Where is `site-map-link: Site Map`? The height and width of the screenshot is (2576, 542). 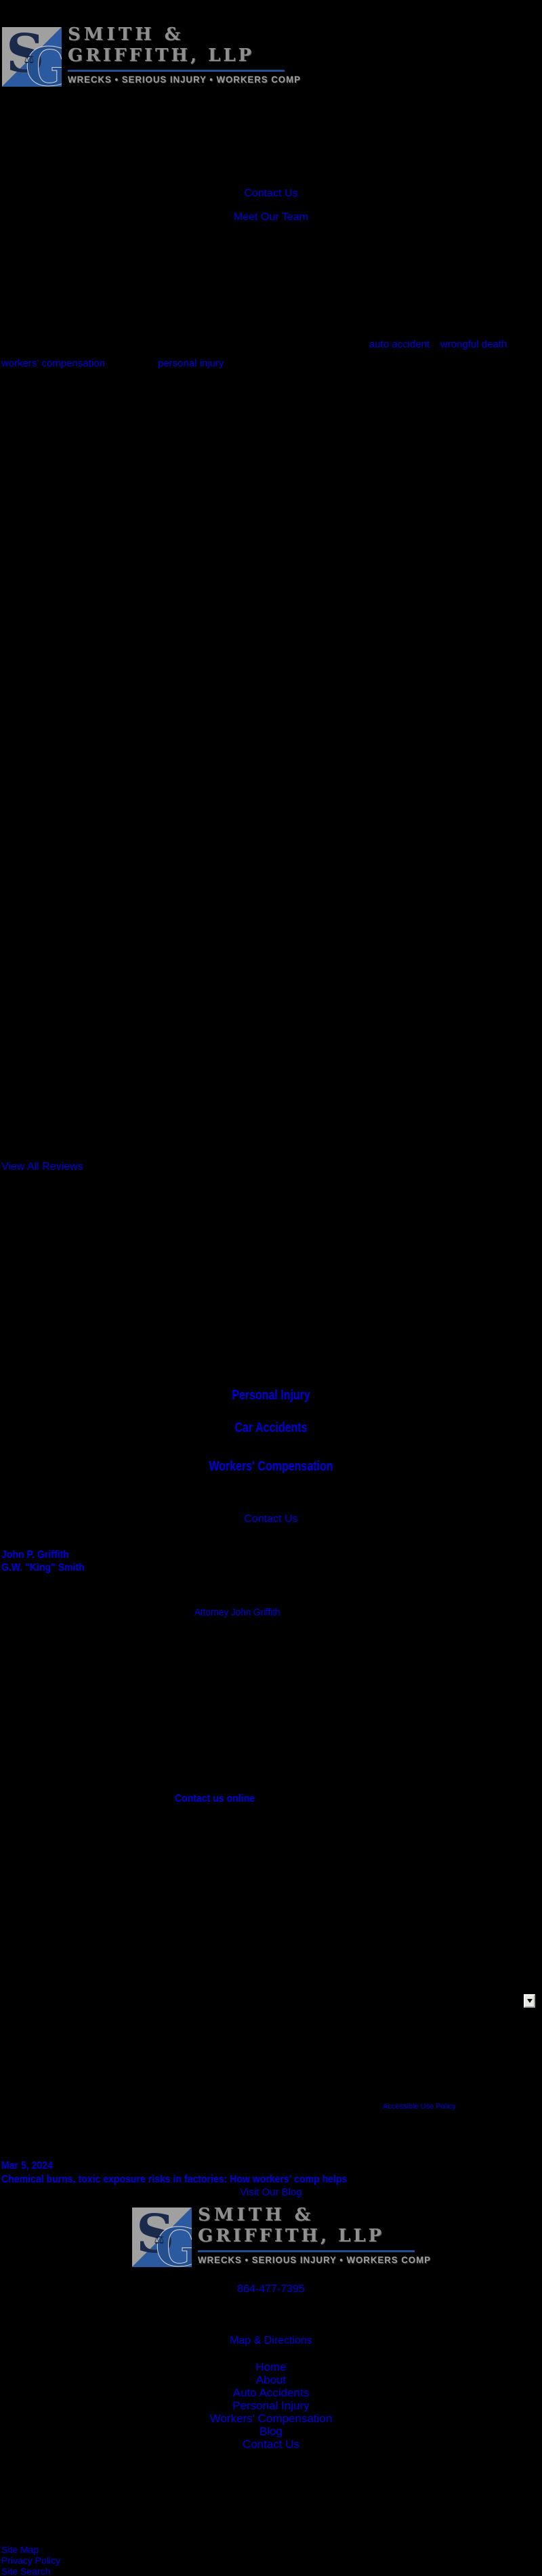 site-map-link: Site Map is located at coordinates (20, 2549).